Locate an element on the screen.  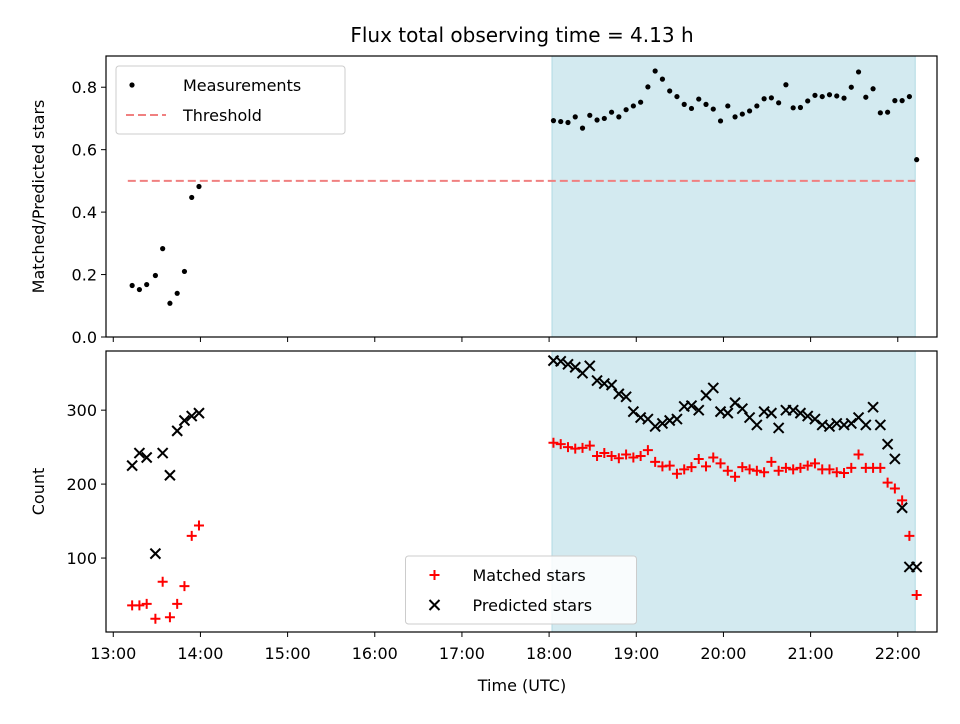
legend-label: Threshold is located at coordinates (222, 115).